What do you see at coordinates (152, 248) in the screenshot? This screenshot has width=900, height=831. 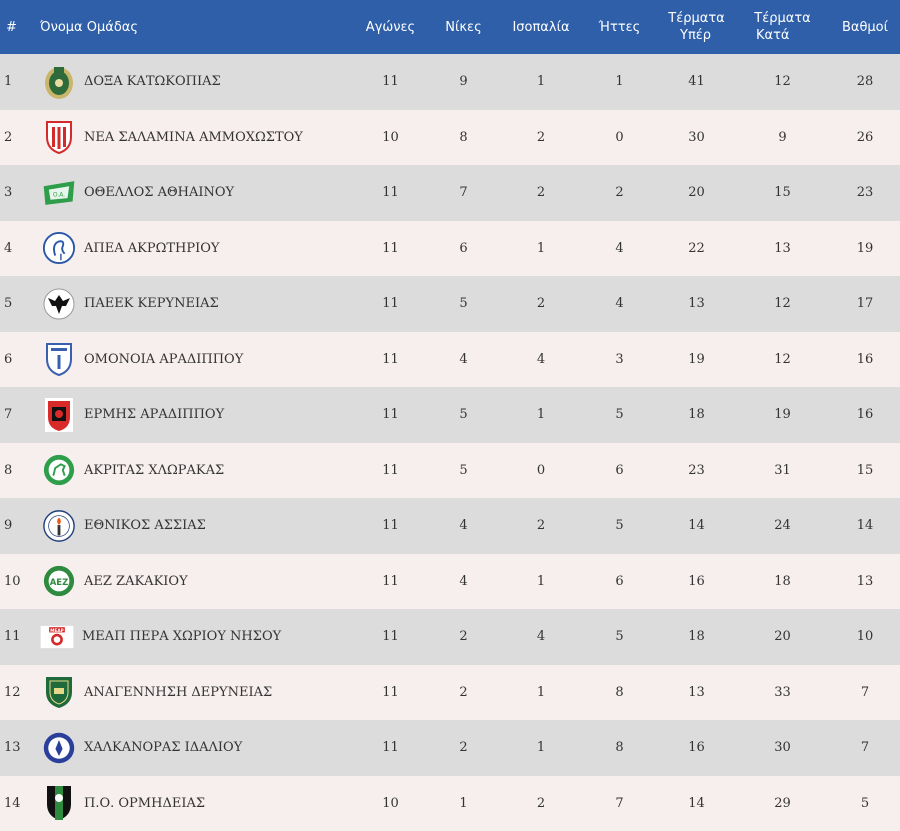 I see `team-name: ΑΠΕΑ ΑΚΡΩΤΗΡΙΟΥ` at bounding box center [152, 248].